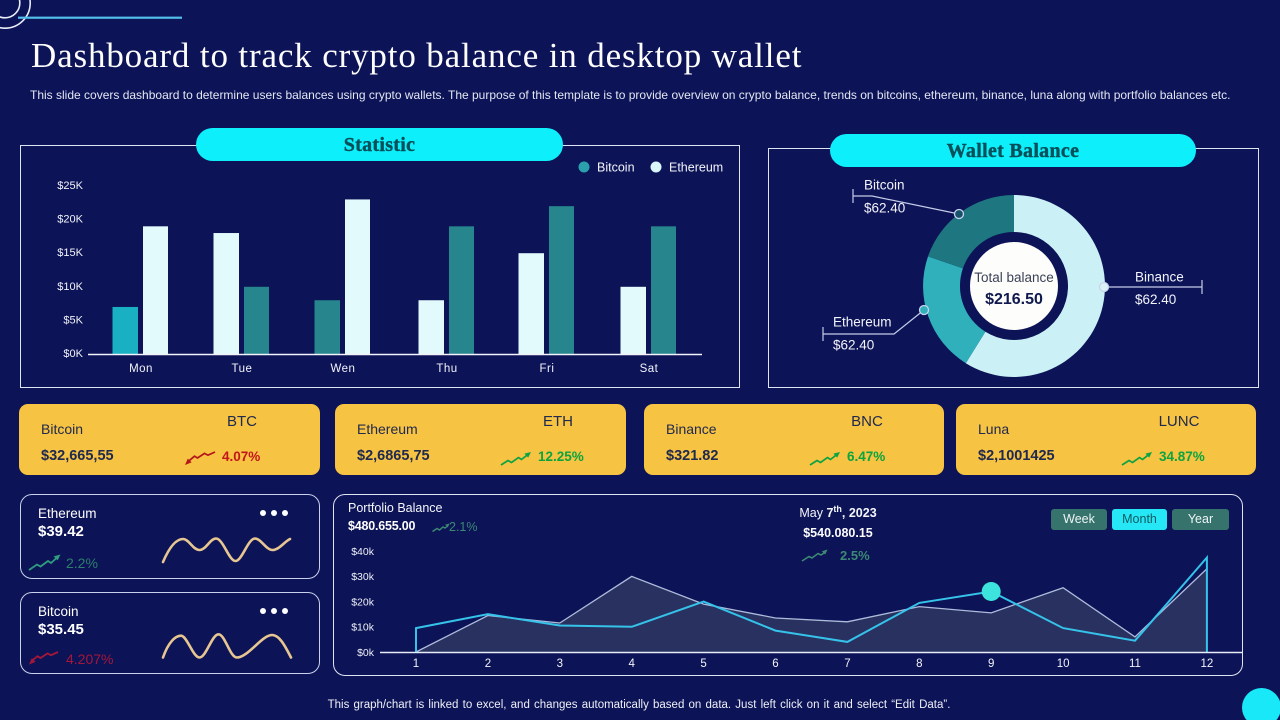 This screenshot has height=720, width=1280. Describe the element at coordinates (649, 369) in the screenshot. I see `svg-text: Sat` at that location.